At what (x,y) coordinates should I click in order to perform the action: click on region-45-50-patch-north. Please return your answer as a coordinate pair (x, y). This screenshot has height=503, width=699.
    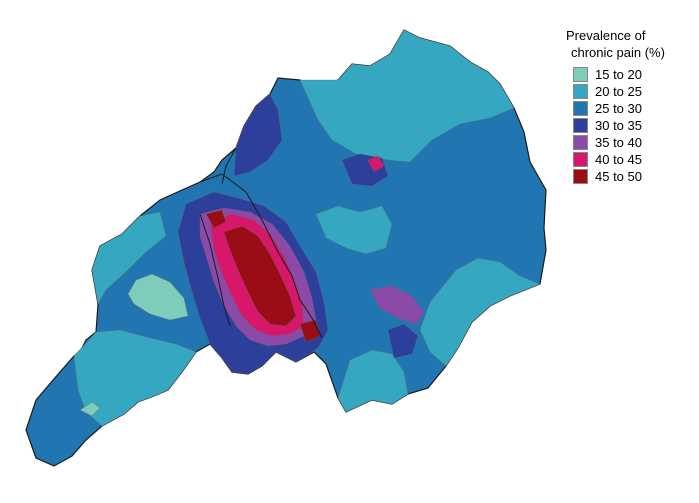
    Looking at the image, I should click on (216, 219).